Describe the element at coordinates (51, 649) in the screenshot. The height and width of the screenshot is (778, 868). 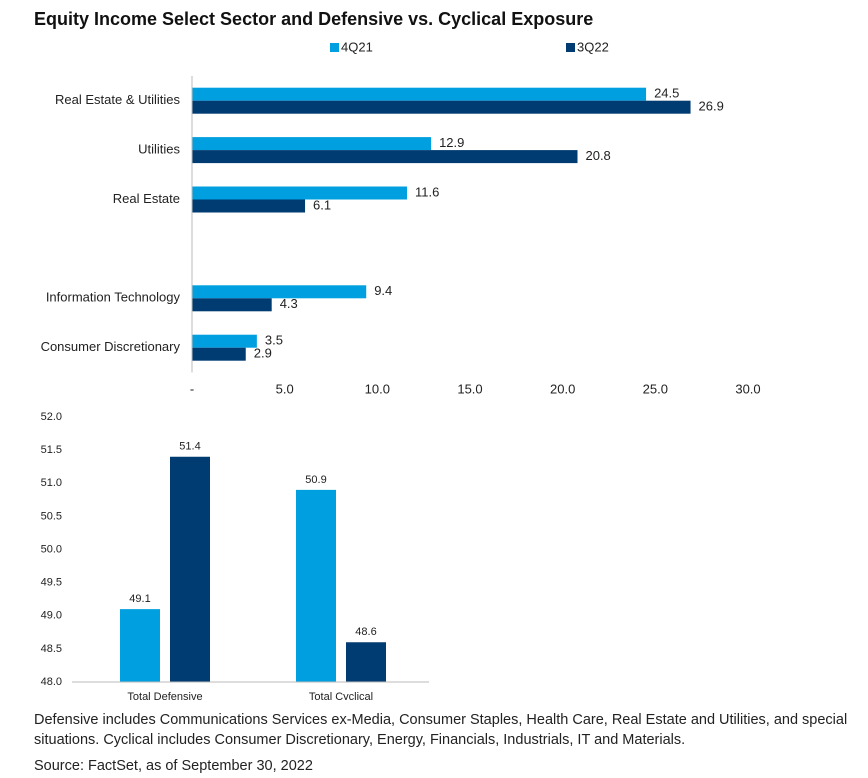
I see `y-tick-label: 48.5` at that location.